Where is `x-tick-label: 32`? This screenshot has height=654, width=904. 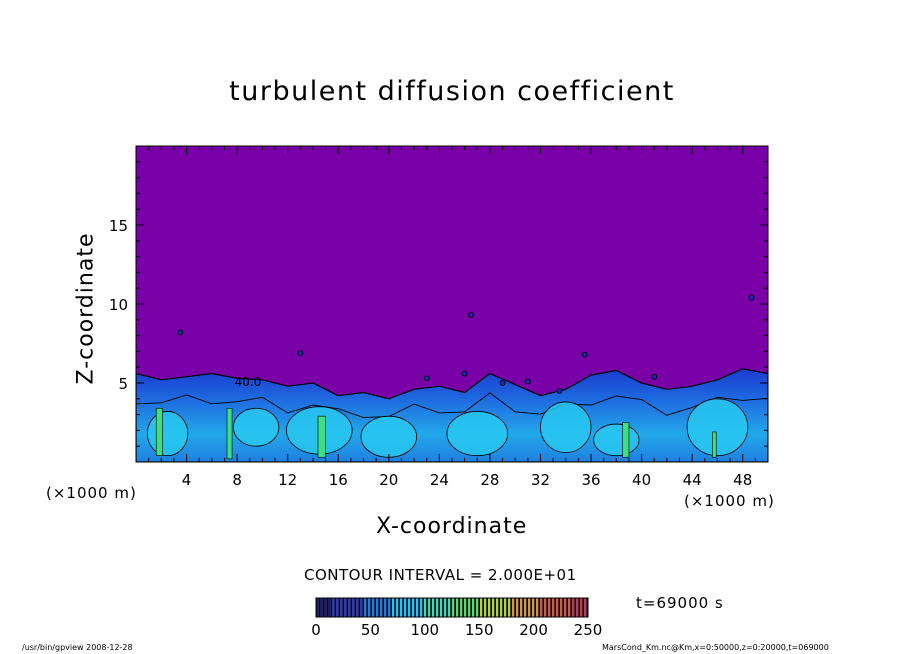 x-tick-label: 32 is located at coordinates (540, 480).